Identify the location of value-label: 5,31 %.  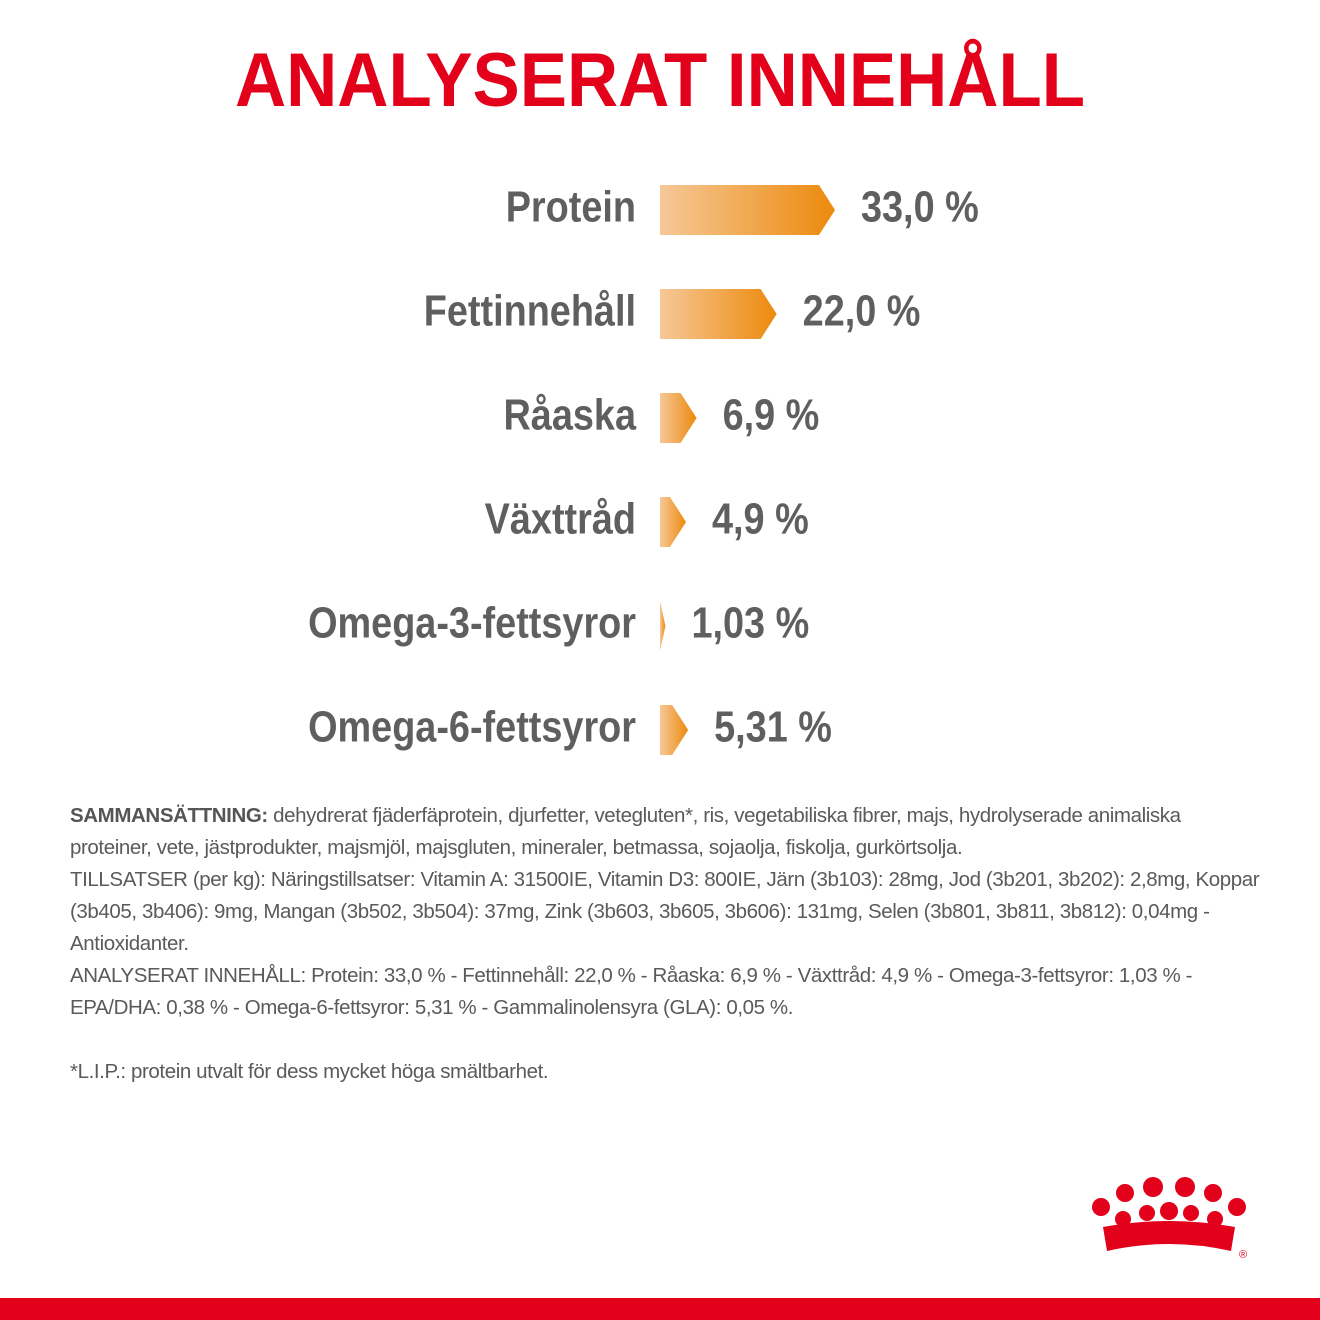
(773, 726).